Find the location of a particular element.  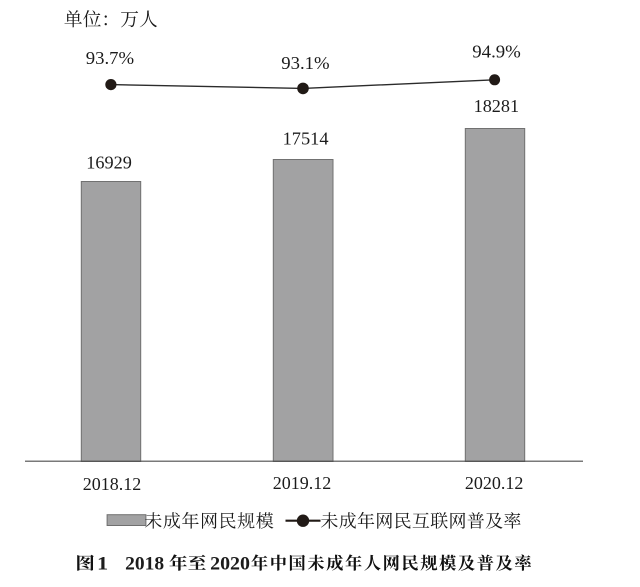

svg-text: 2020.12 is located at coordinates (494, 483).